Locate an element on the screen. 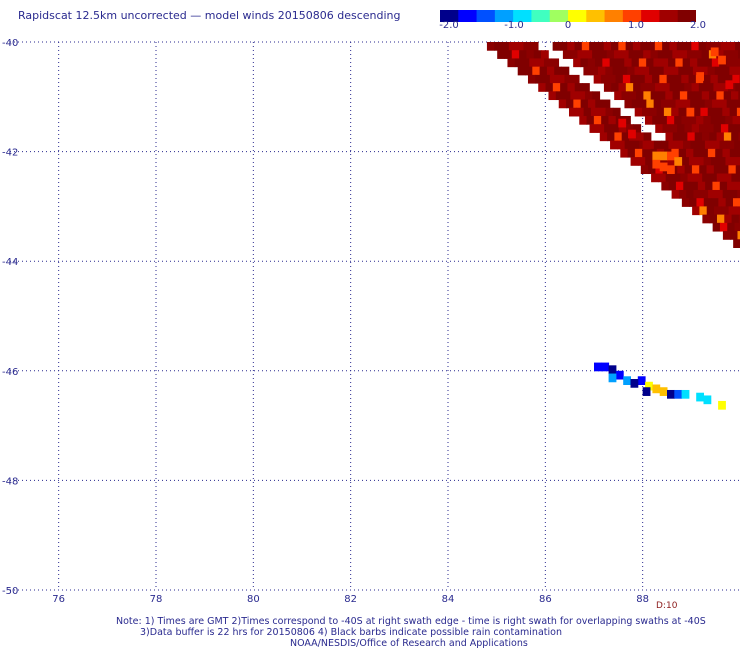 The height and width of the screenshot is (650, 740). colorbar-swatch is located at coordinates (541, 16).